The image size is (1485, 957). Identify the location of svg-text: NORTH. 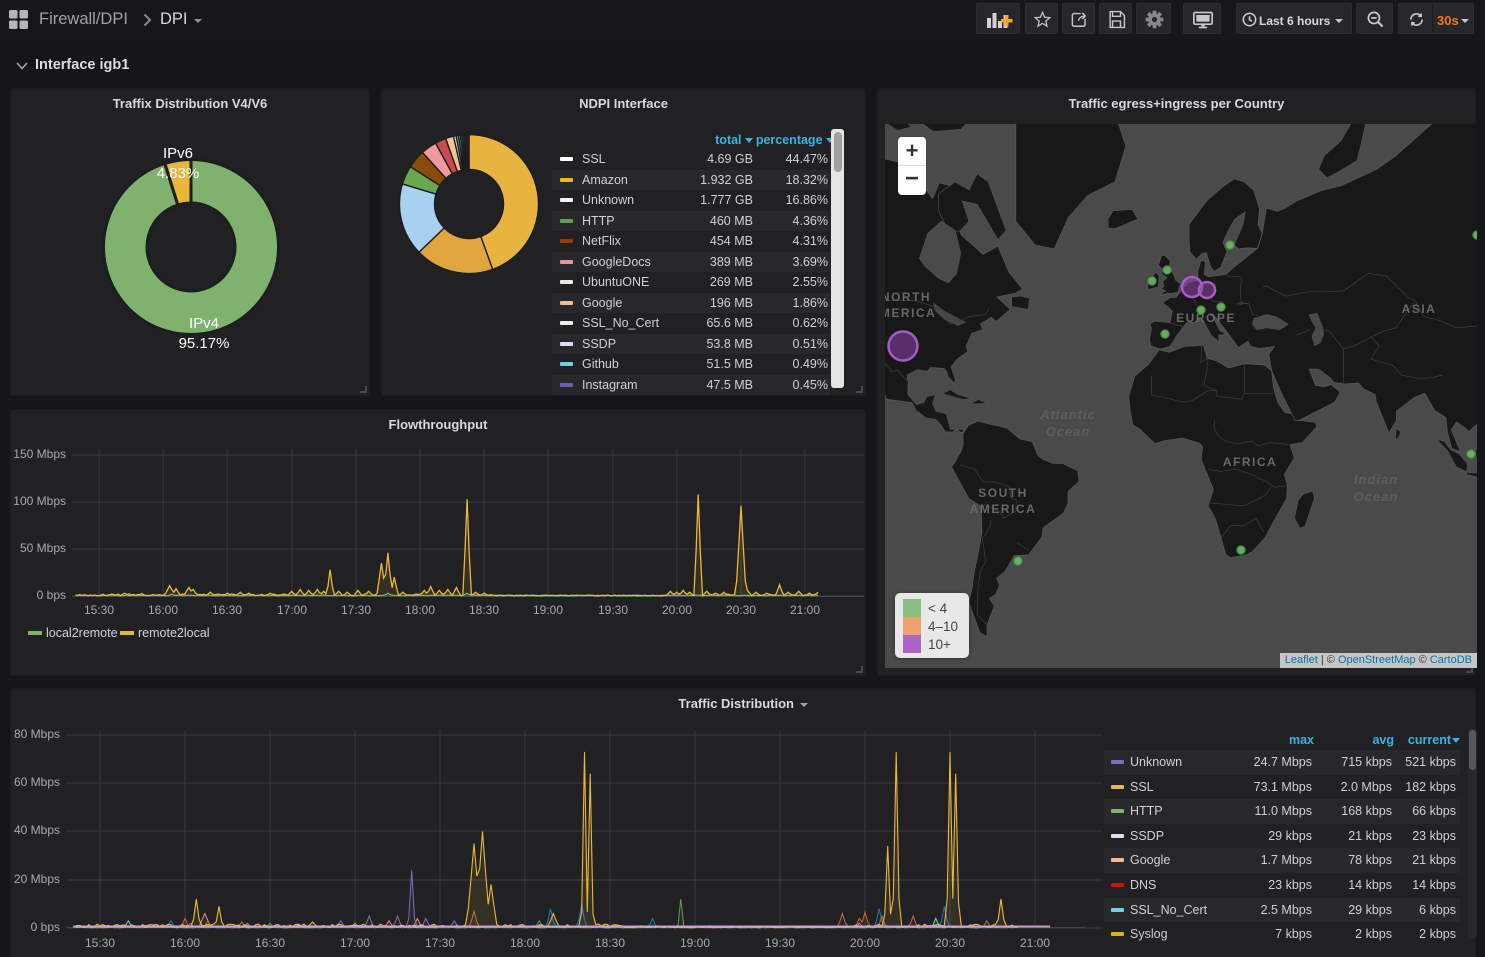
(908, 297).